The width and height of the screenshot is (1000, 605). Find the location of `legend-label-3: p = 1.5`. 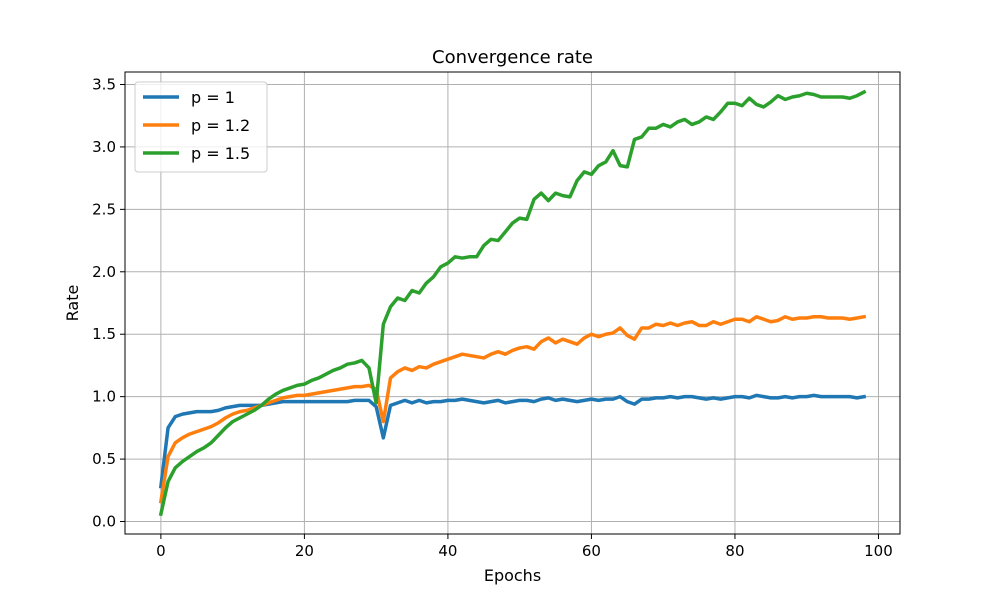

legend-label-3: p = 1.5 is located at coordinates (220, 153).